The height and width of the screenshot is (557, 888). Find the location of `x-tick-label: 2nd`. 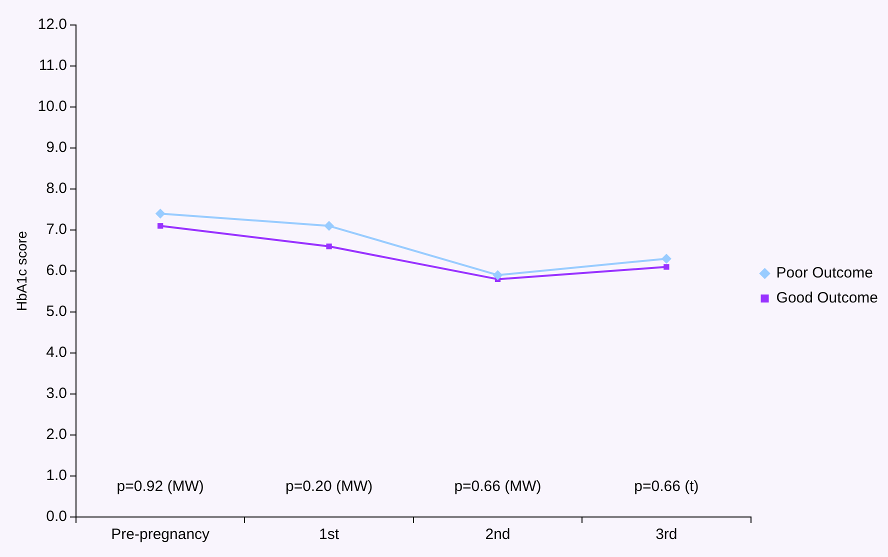

x-tick-label: 2nd is located at coordinates (497, 535).